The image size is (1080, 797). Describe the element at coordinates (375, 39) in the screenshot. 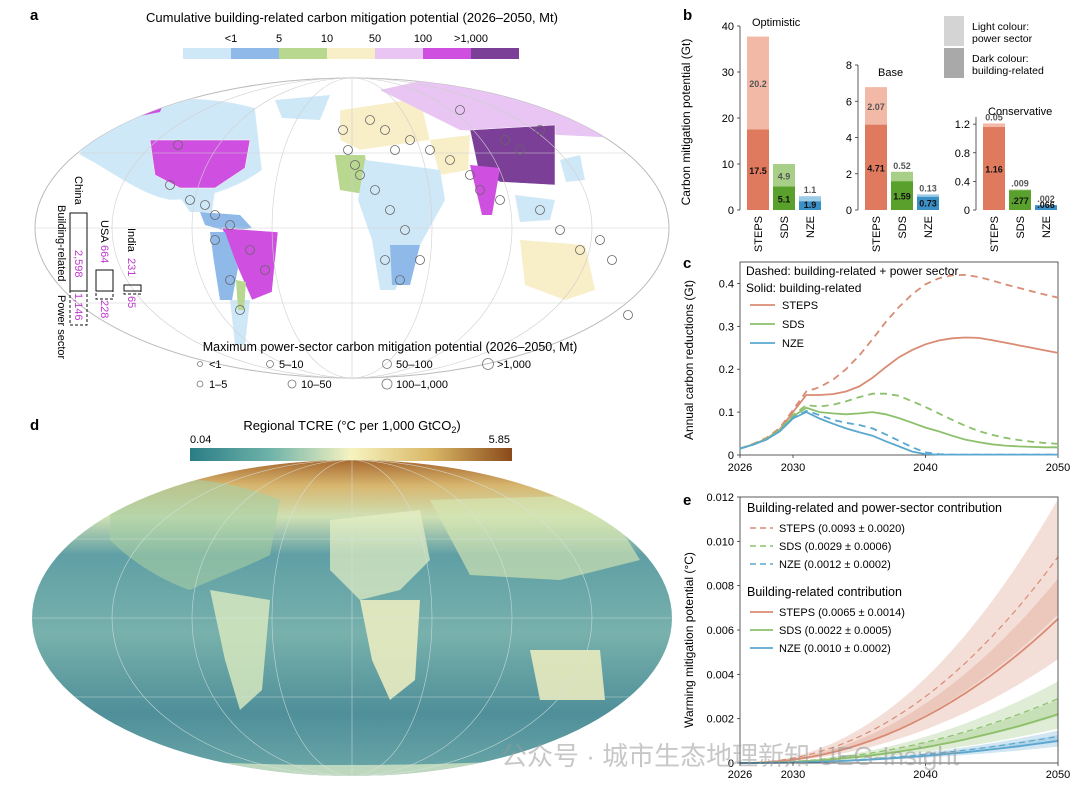

I see `scale-label: 50` at that location.